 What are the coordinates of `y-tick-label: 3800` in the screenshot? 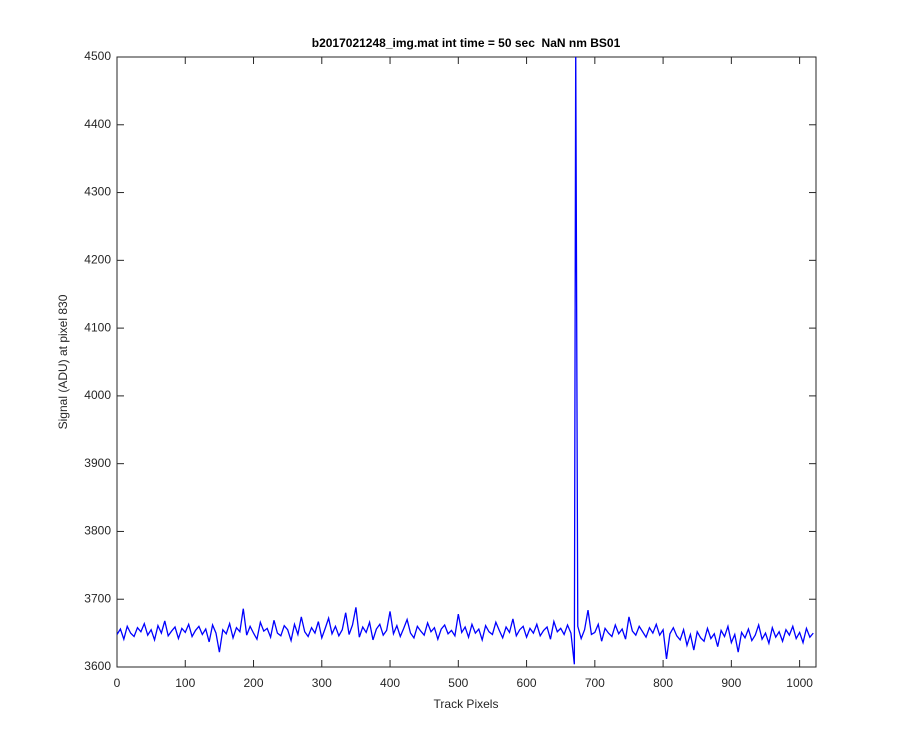 It's located at (97, 531).